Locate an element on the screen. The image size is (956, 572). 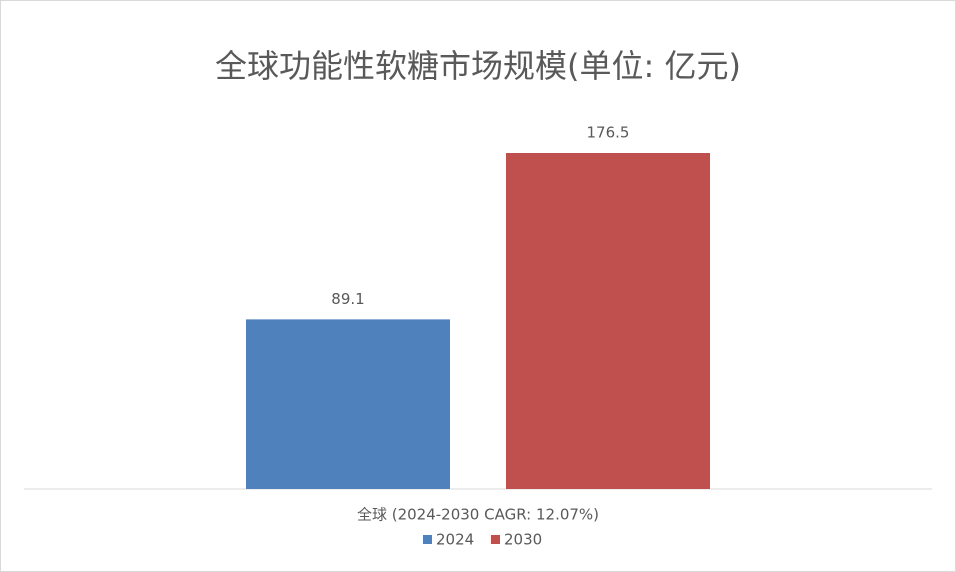
legend-label: 2030 is located at coordinates (523, 540).